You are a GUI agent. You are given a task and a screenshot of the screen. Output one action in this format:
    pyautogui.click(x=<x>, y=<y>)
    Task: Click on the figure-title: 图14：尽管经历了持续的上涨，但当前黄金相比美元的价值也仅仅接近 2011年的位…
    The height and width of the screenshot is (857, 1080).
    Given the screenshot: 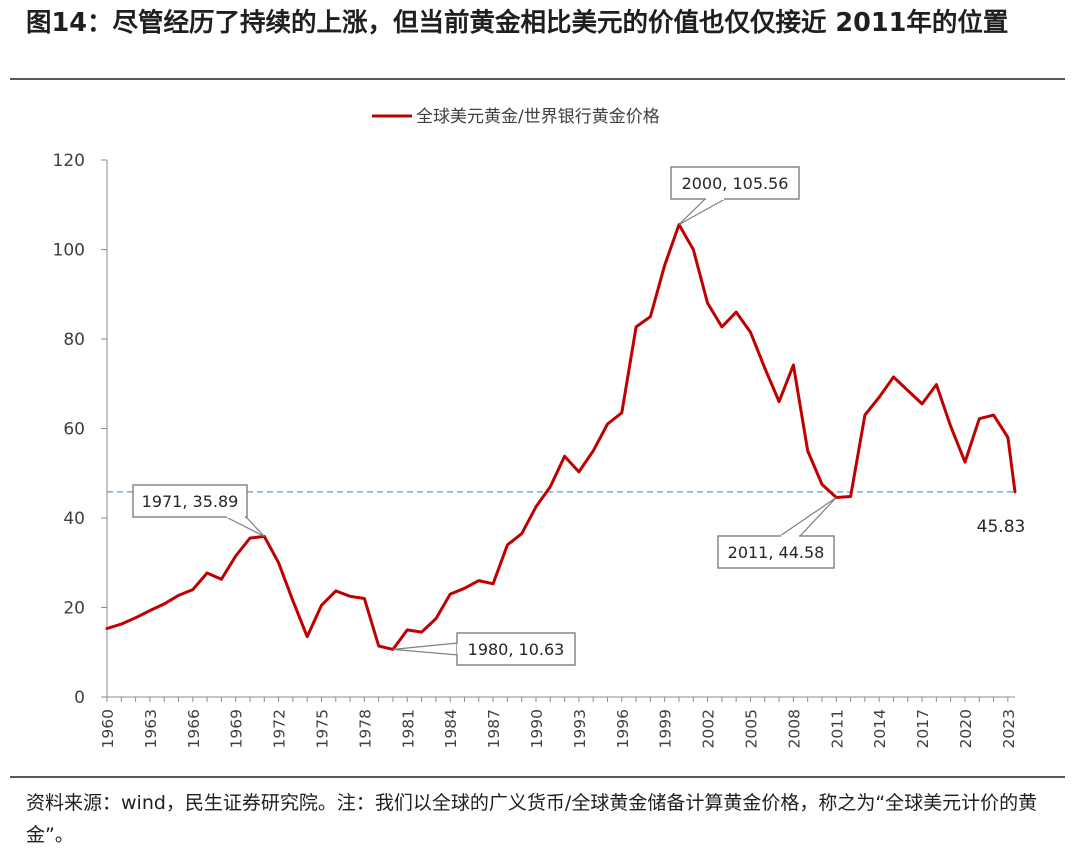 What is the action you would take?
    pyautogui.click(x=517, y=23)
    